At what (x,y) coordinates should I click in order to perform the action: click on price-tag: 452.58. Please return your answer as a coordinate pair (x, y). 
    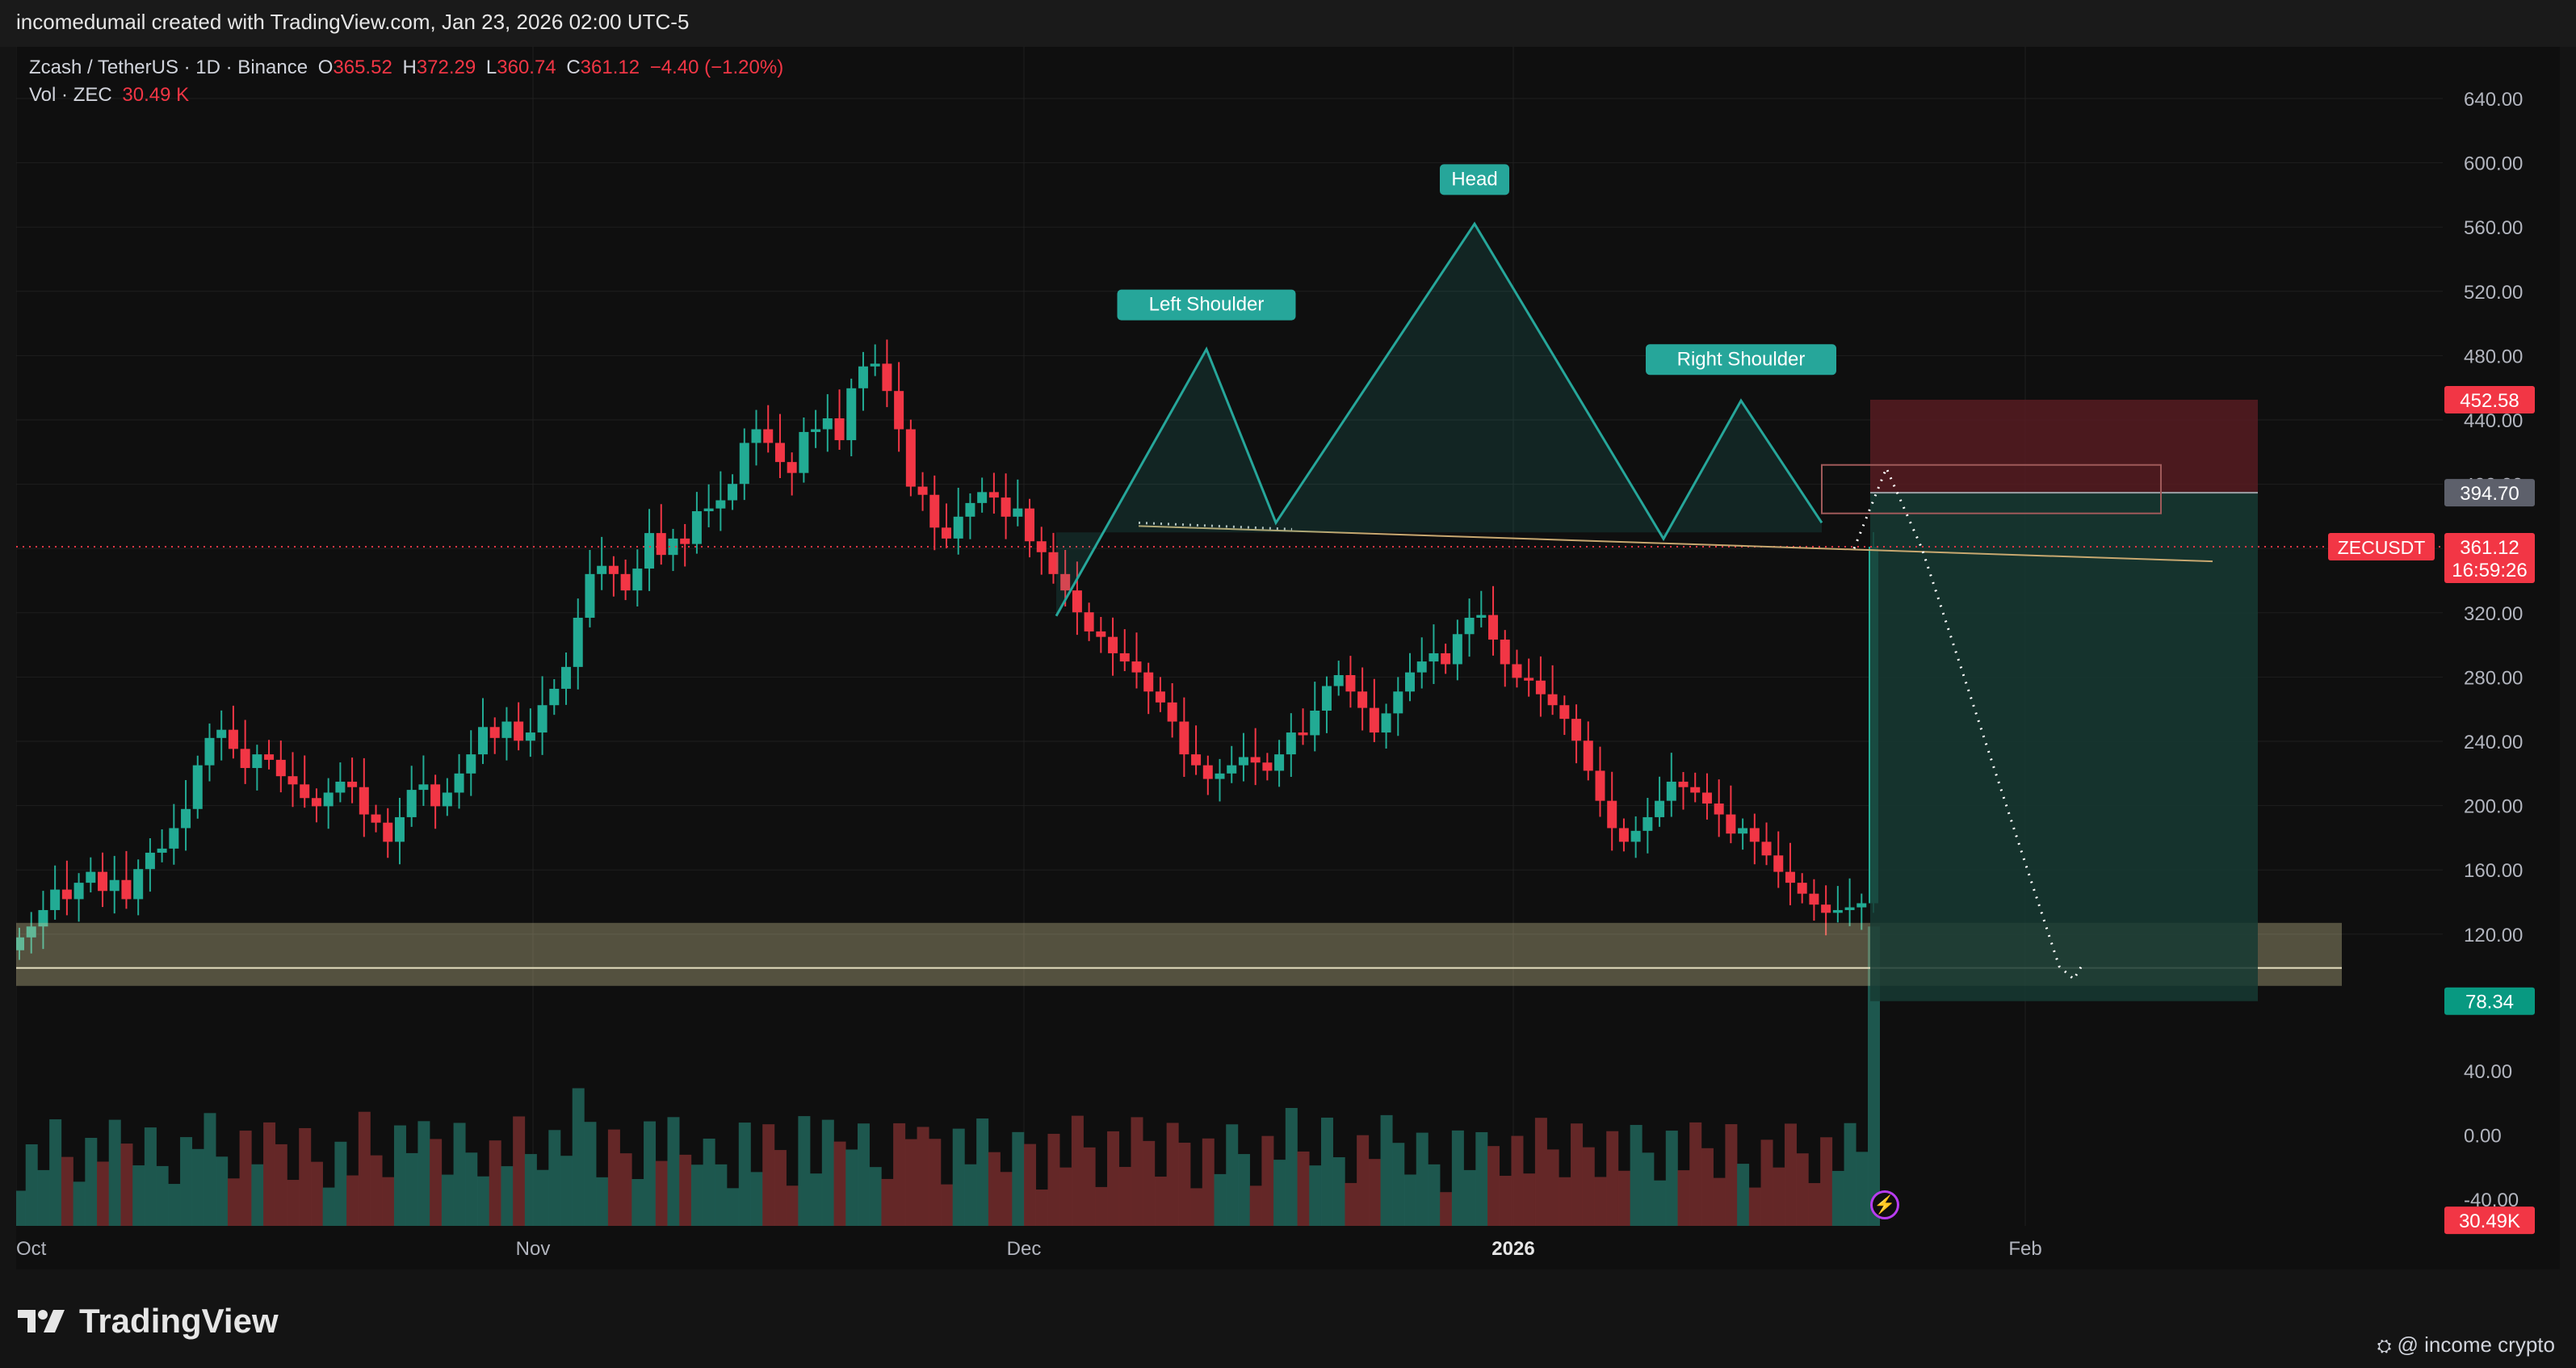
    Looking at the image, I should click on (2489, 401).